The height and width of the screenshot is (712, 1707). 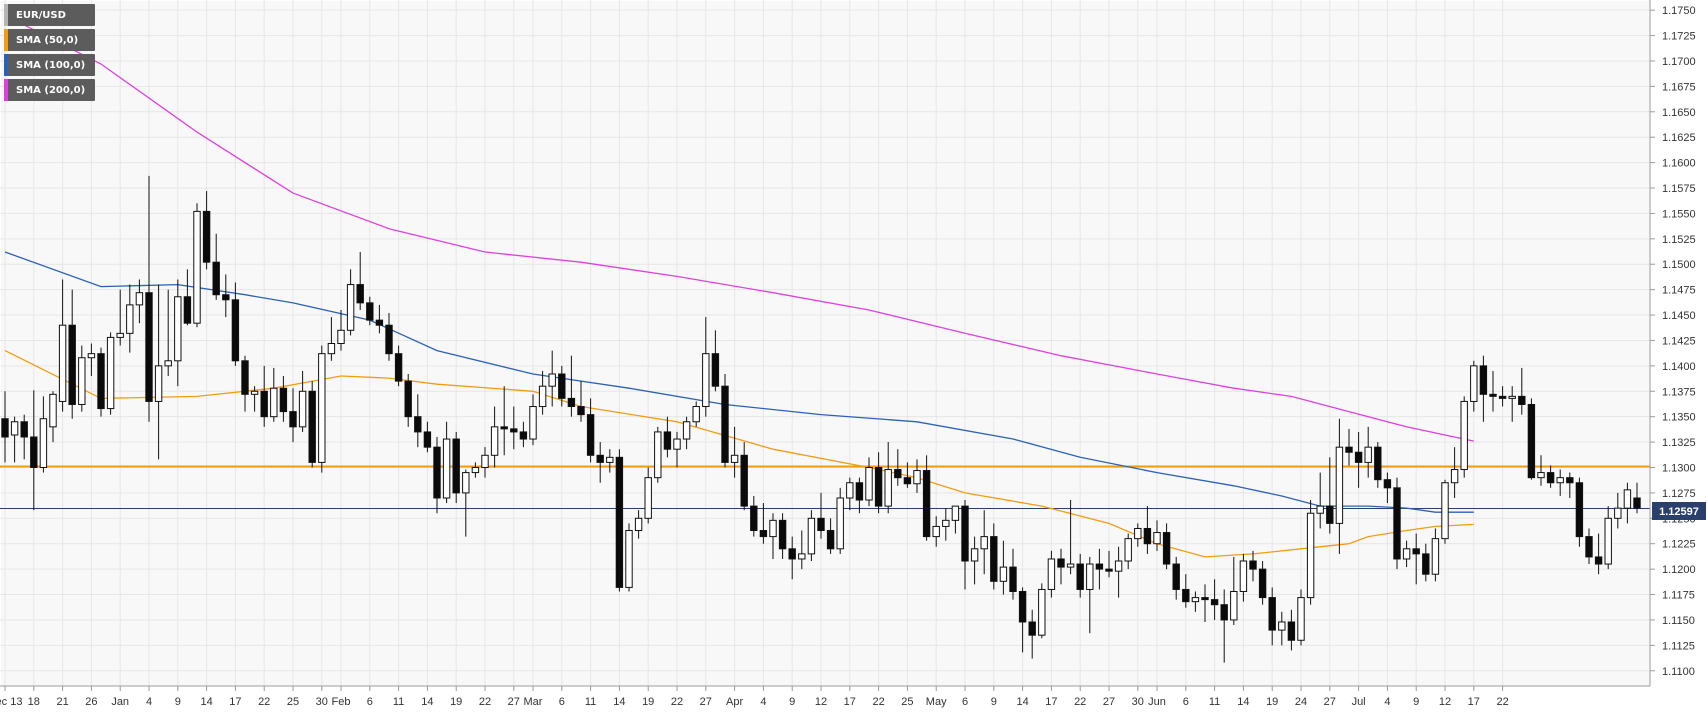 What do you see at coordinates (50, 65) in the screenshot?
I see `legend-item-sma100: SMA (100,0)` at bounding box center [50, 65].